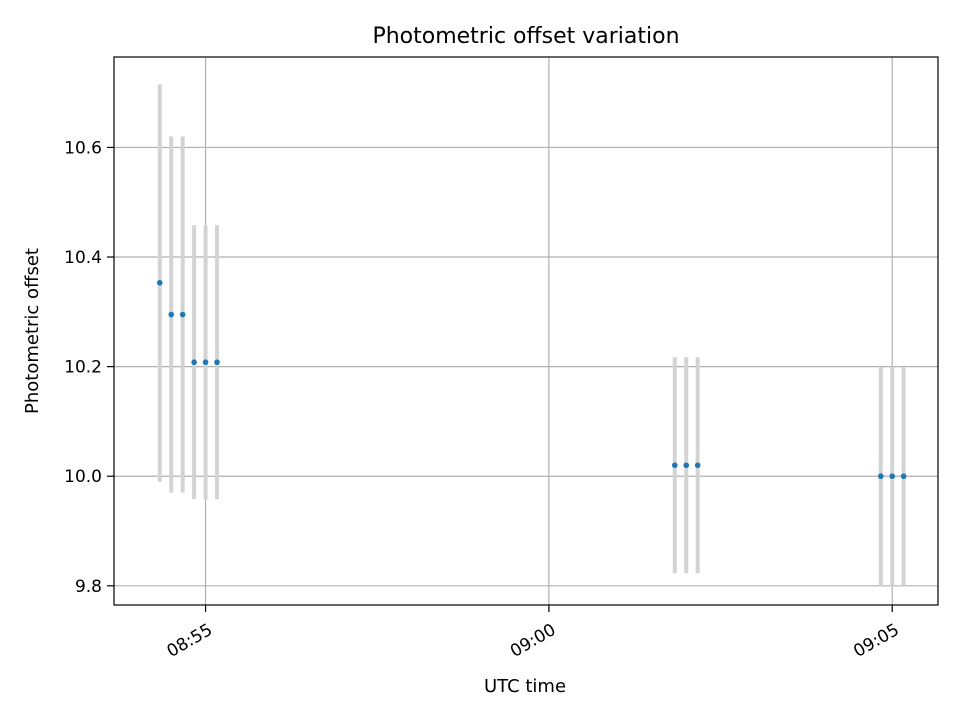 The width and height of the screenshot is (960, 720). I want to click on y-tick-label: 10.2, so click(83, 368).